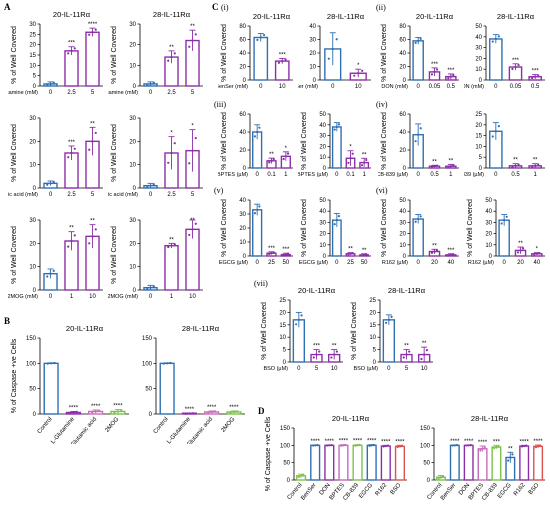  What do you see at coordinates (228, 425) in the screenshot?
I see `x-tick-label: 2MOG` at bounding box center [228, 425].